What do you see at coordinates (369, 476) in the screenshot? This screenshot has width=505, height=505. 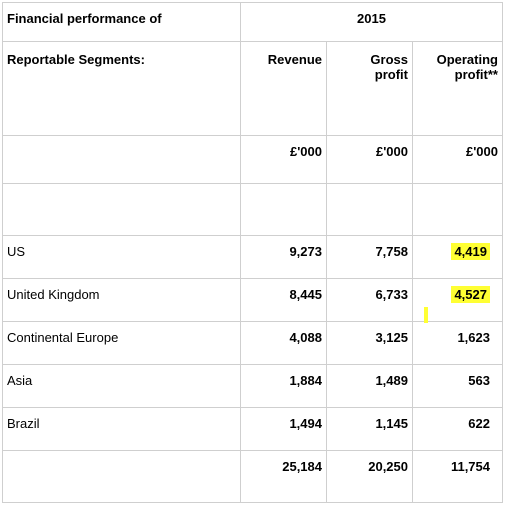 I see `total-gross-profit: 20,250` at bounding box center [369, 476].